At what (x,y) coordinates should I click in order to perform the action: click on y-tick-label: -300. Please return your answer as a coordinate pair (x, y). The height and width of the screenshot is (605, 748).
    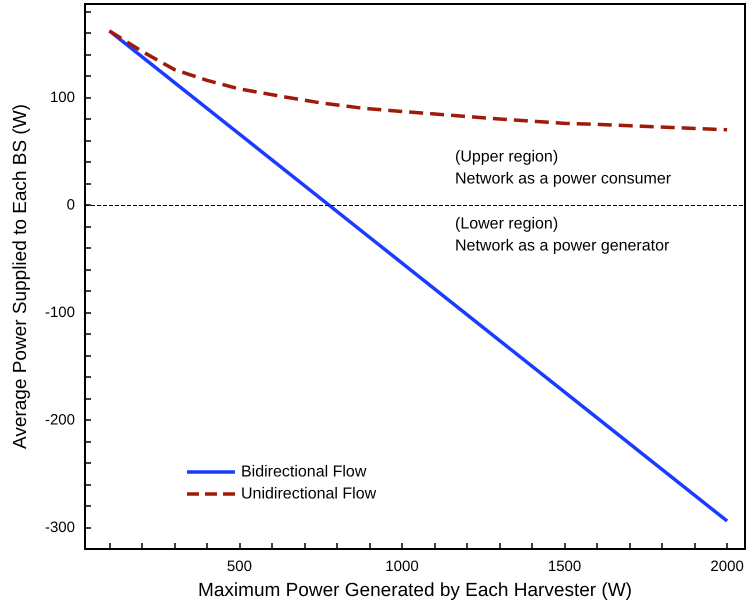
    Looking at the image, I should click on (59, 527).